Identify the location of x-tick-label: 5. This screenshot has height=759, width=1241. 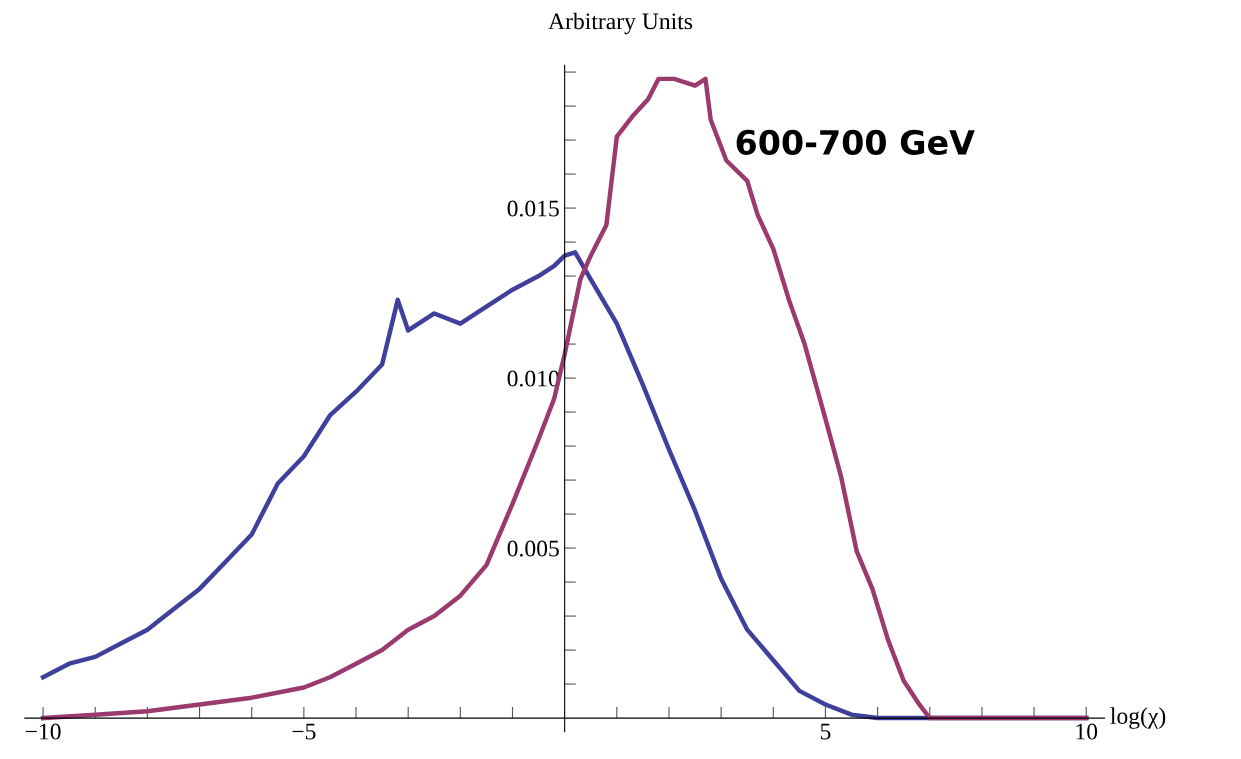
(825, 731).